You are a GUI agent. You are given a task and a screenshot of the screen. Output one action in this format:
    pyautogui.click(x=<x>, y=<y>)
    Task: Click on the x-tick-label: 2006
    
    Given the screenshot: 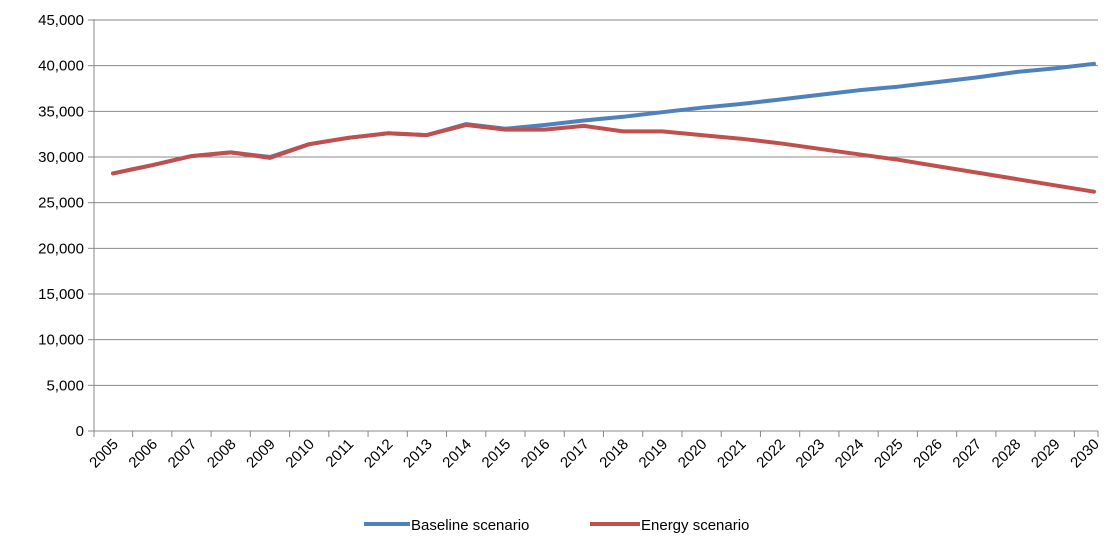 What is the action you would take?
    pyautogui.click(x=143, y=454)
    